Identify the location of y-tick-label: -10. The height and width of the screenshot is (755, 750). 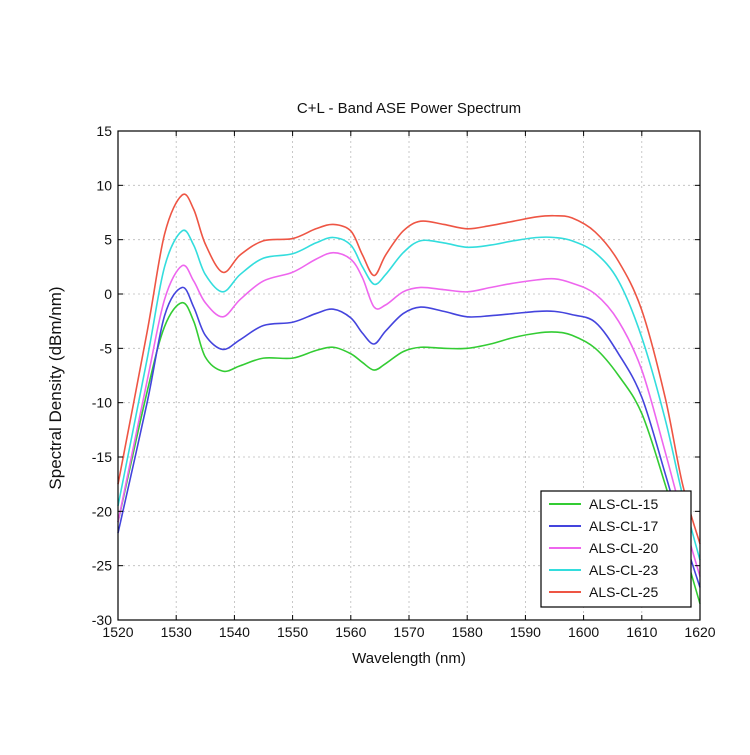
(102, 403).